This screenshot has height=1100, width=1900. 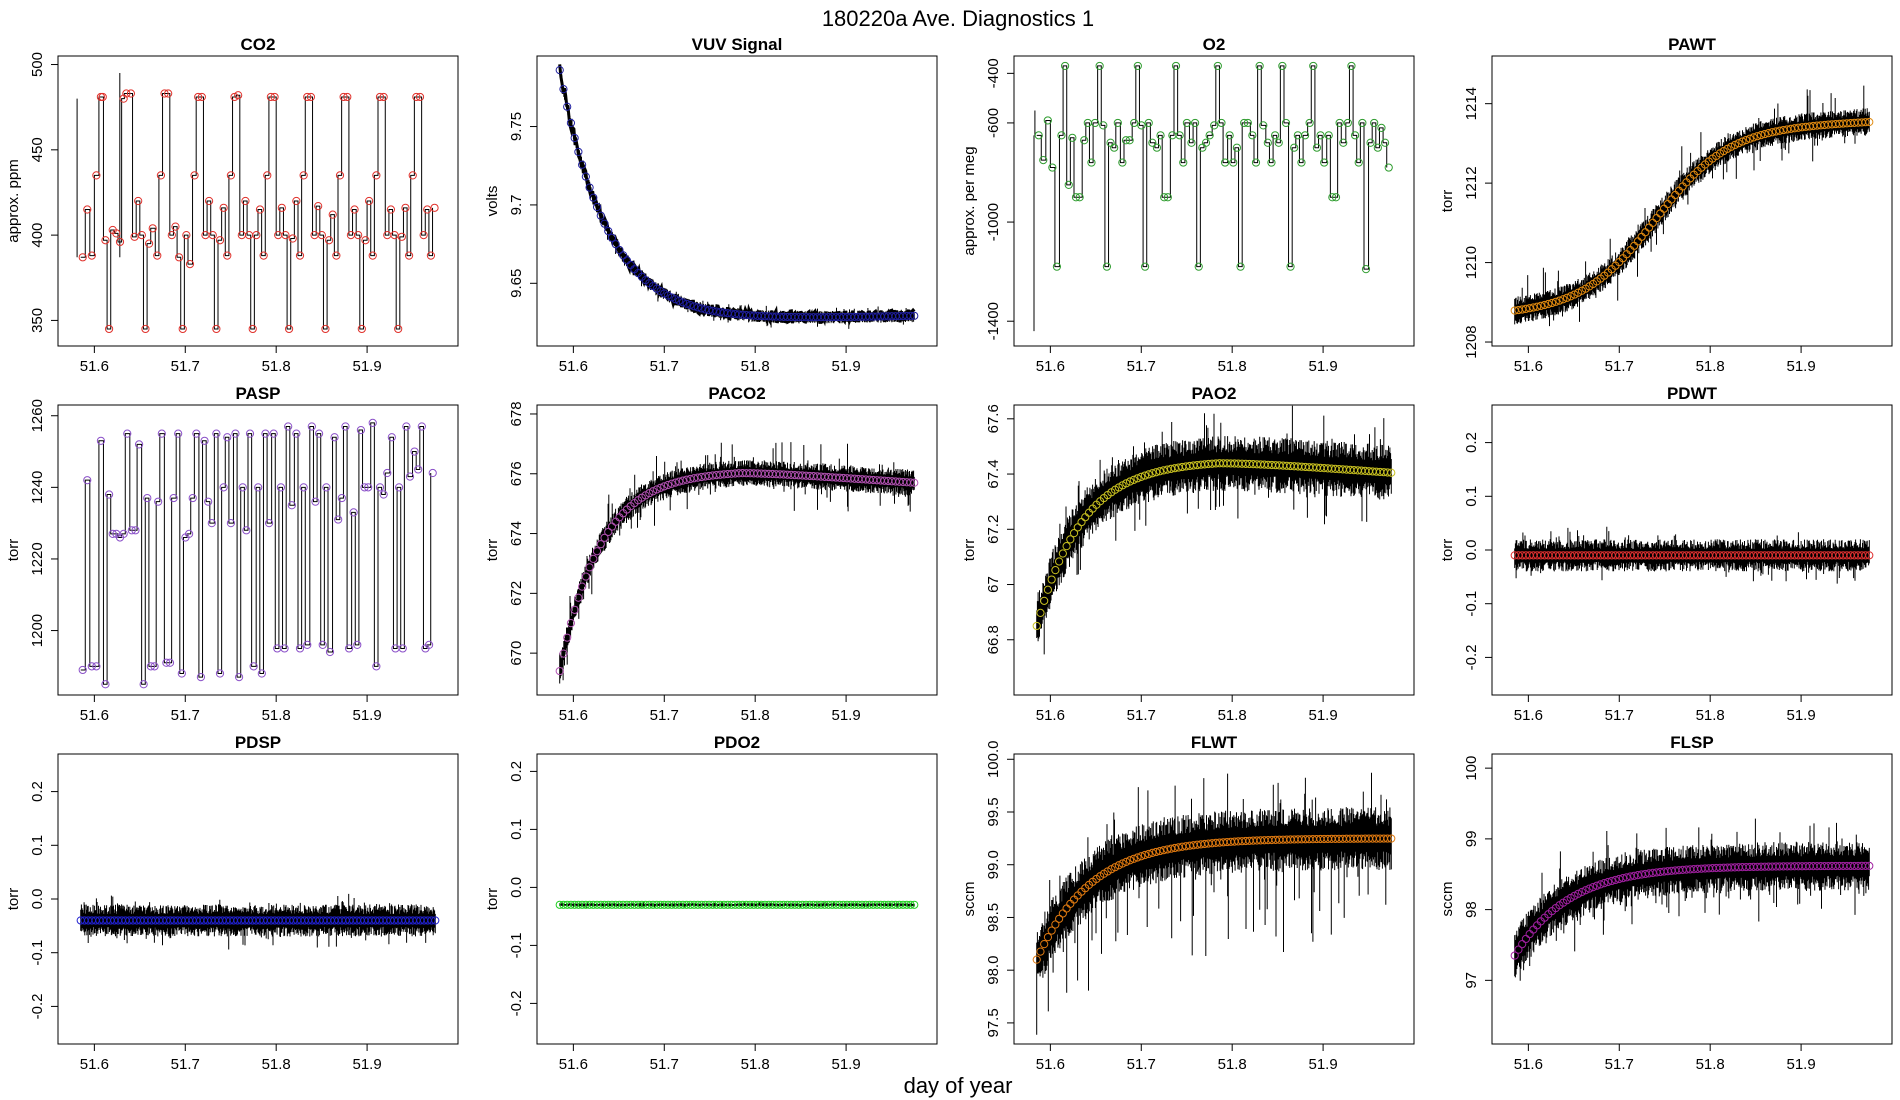 I want to click on y-tick-label: 1208, so click(x=1471, y=341).